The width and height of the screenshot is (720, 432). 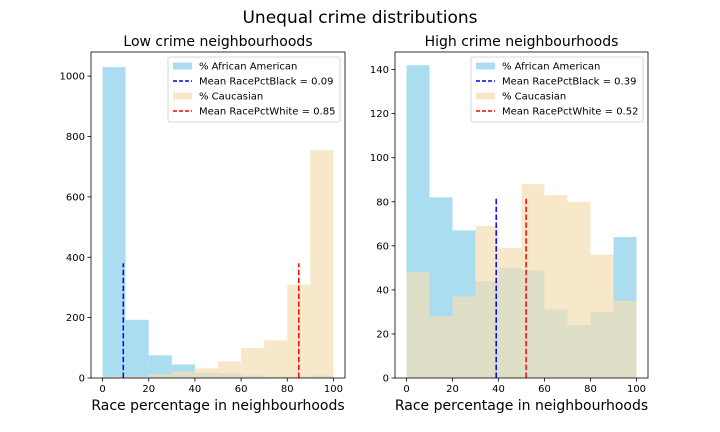 I want to click on y-tick-label: 100, so click(x=379, y=158).